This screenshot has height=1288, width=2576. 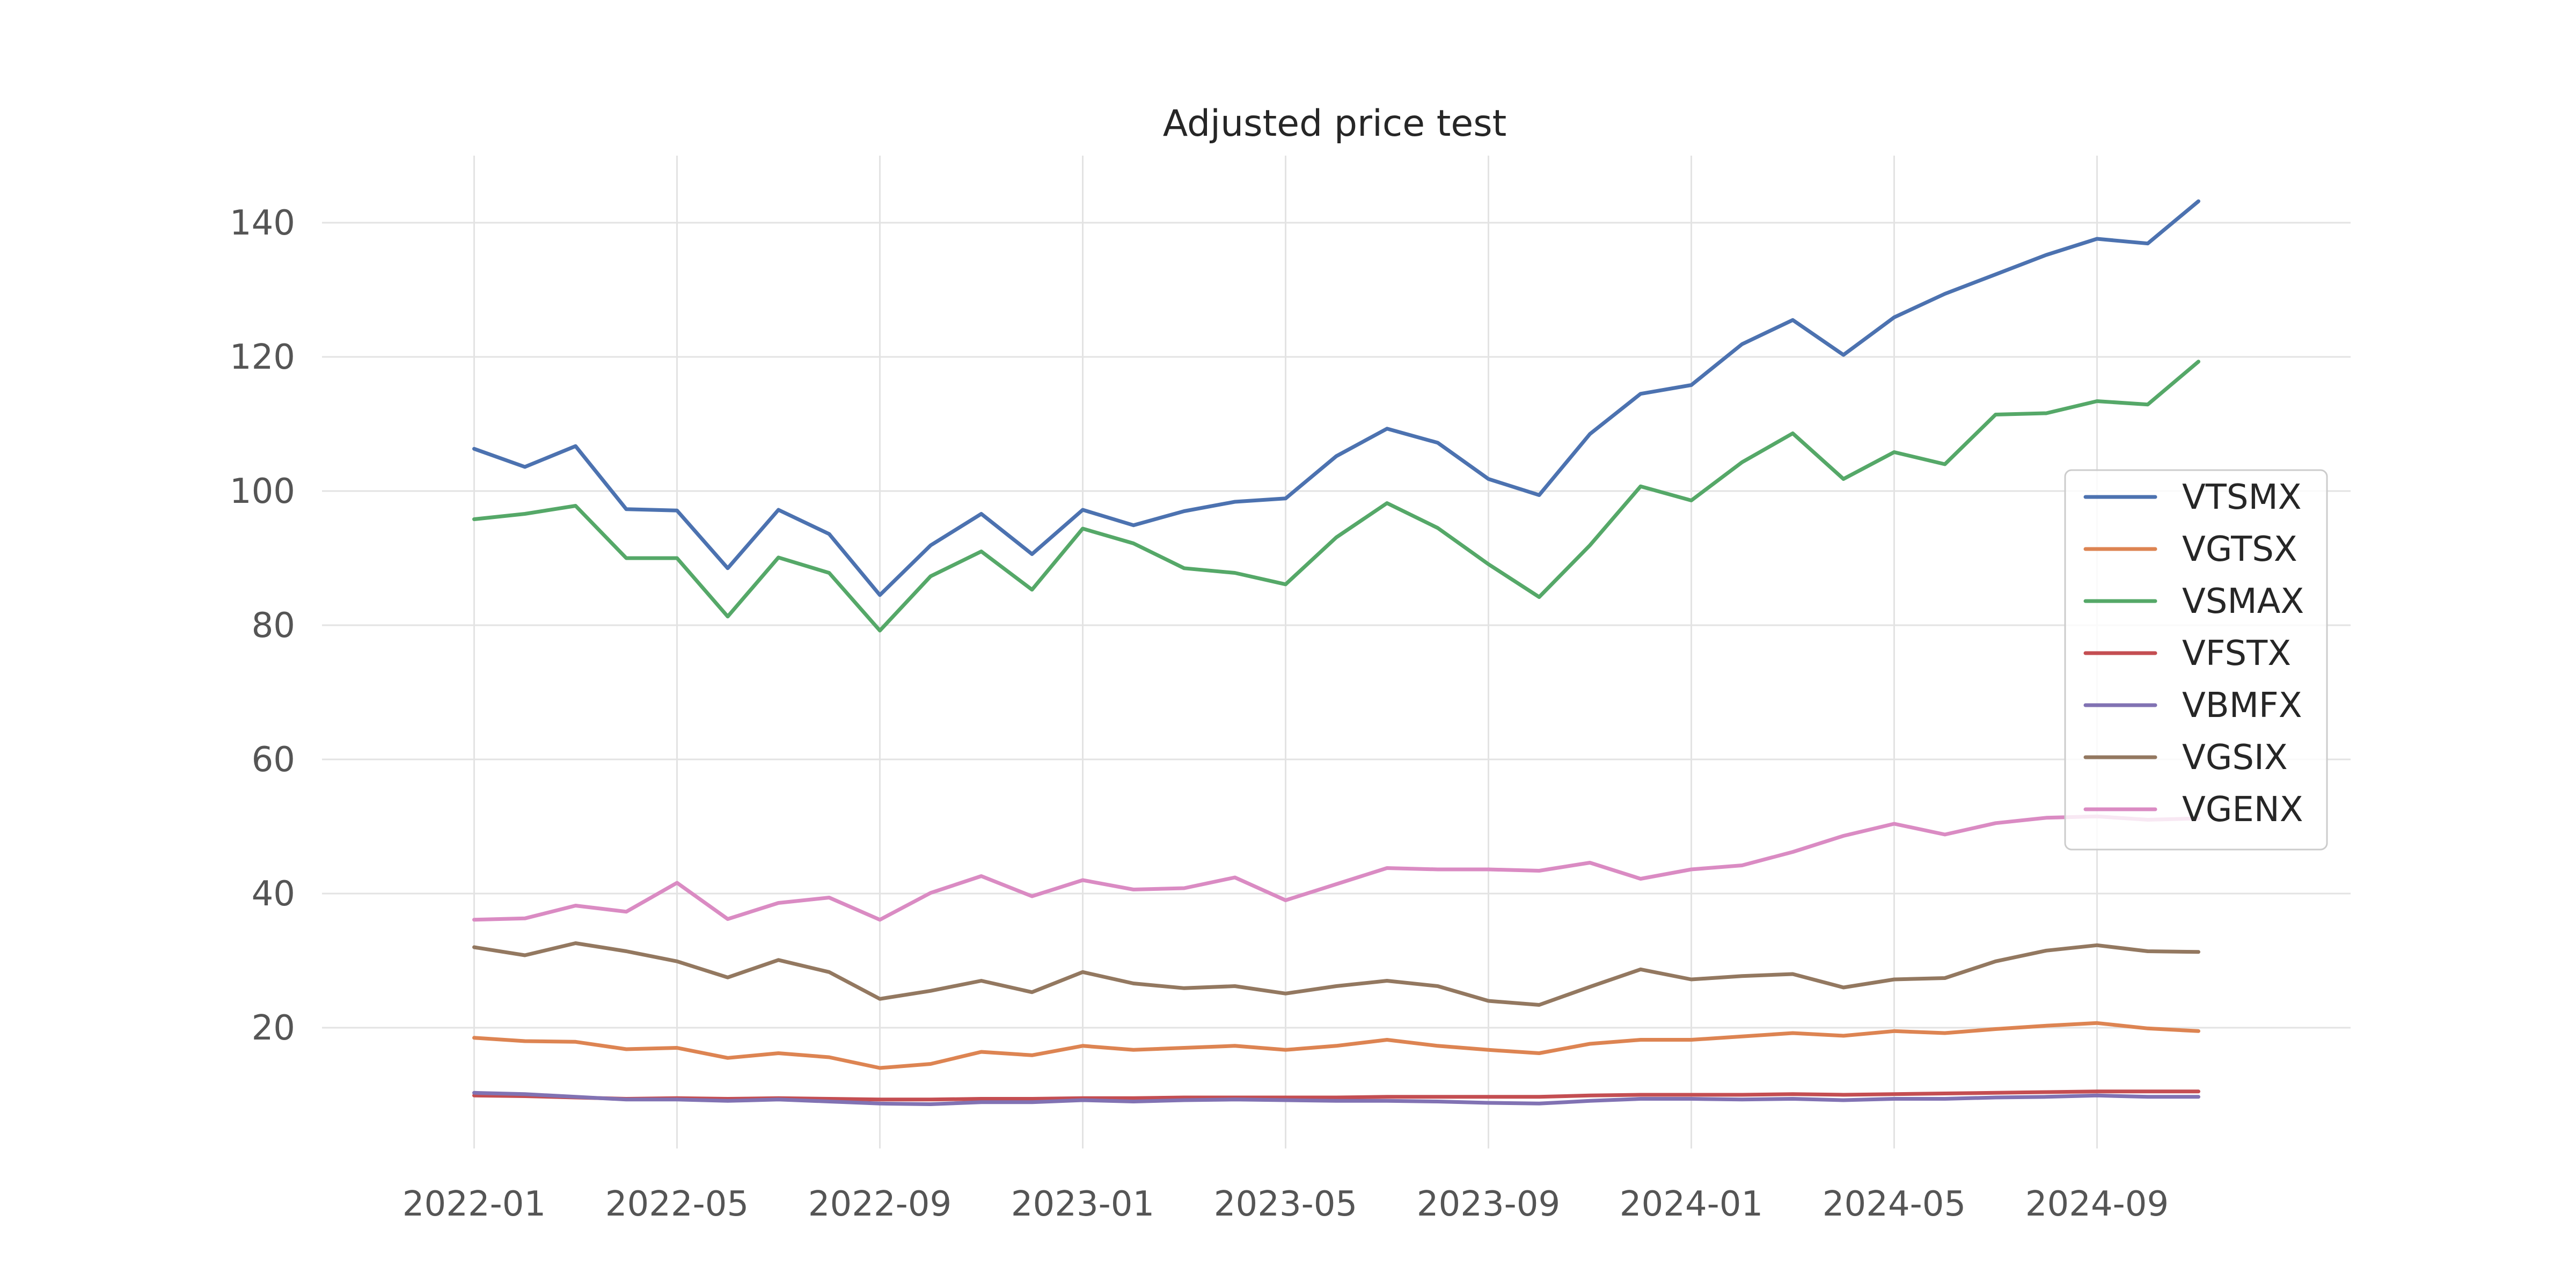 I want to click on x-tick-label: 2022-01, so click(x=474, y=1204).